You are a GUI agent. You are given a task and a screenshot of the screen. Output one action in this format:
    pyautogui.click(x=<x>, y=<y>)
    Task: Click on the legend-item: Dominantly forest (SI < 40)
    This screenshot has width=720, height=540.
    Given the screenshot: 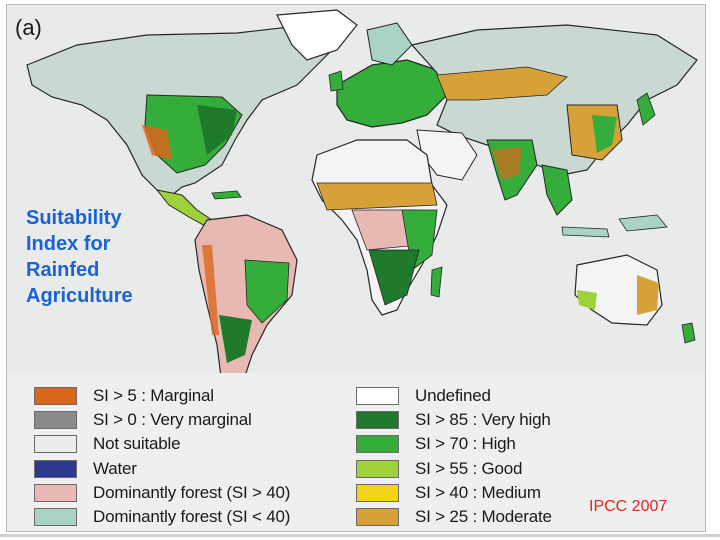 What is the action you would take?
    pyautogui.click(x=162, y=517)
    